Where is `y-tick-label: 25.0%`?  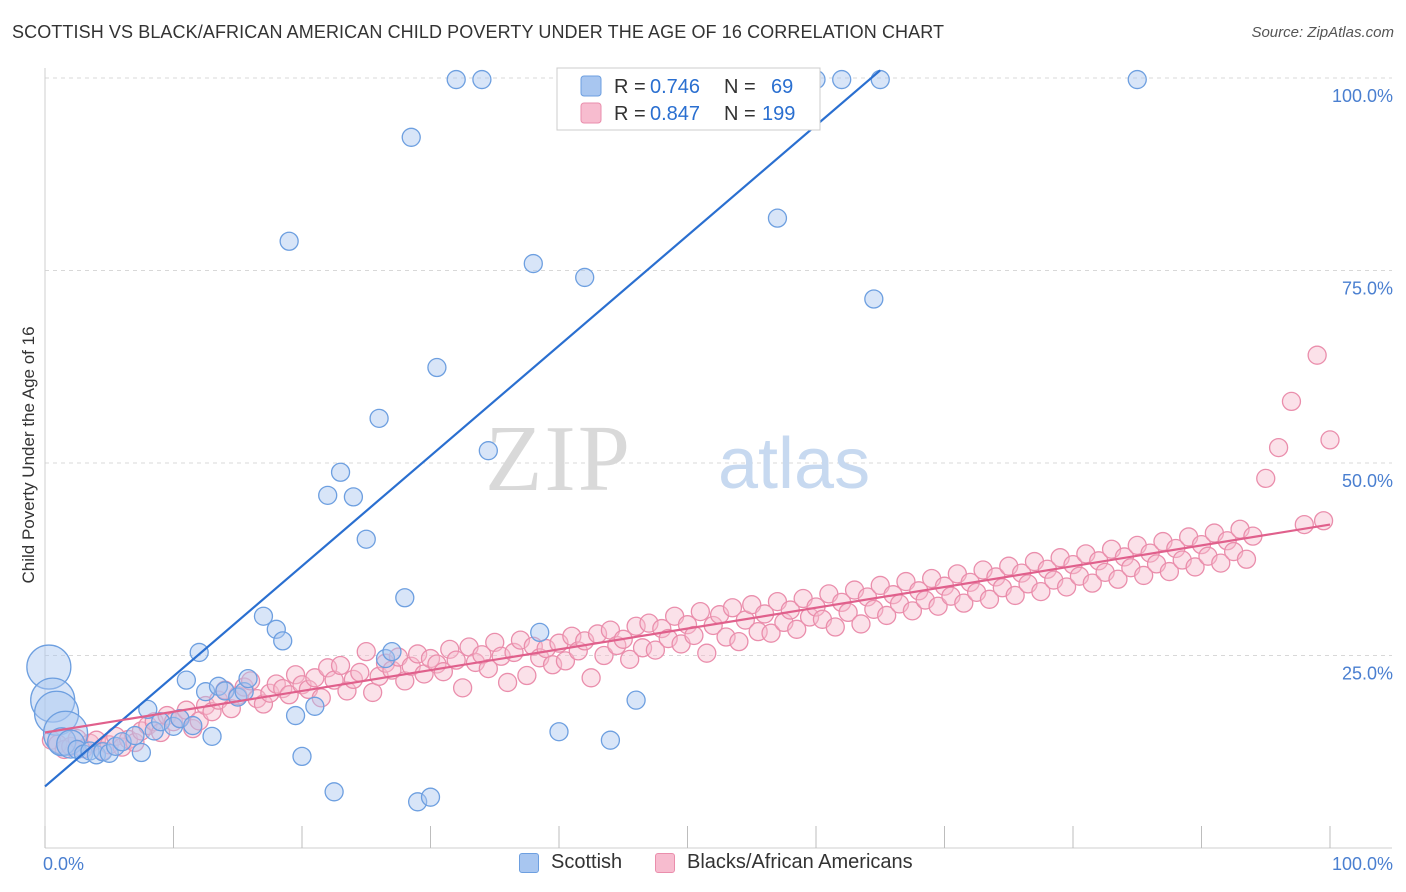 y-tick-label: 25.0% is located at coordinates (1367, 674).